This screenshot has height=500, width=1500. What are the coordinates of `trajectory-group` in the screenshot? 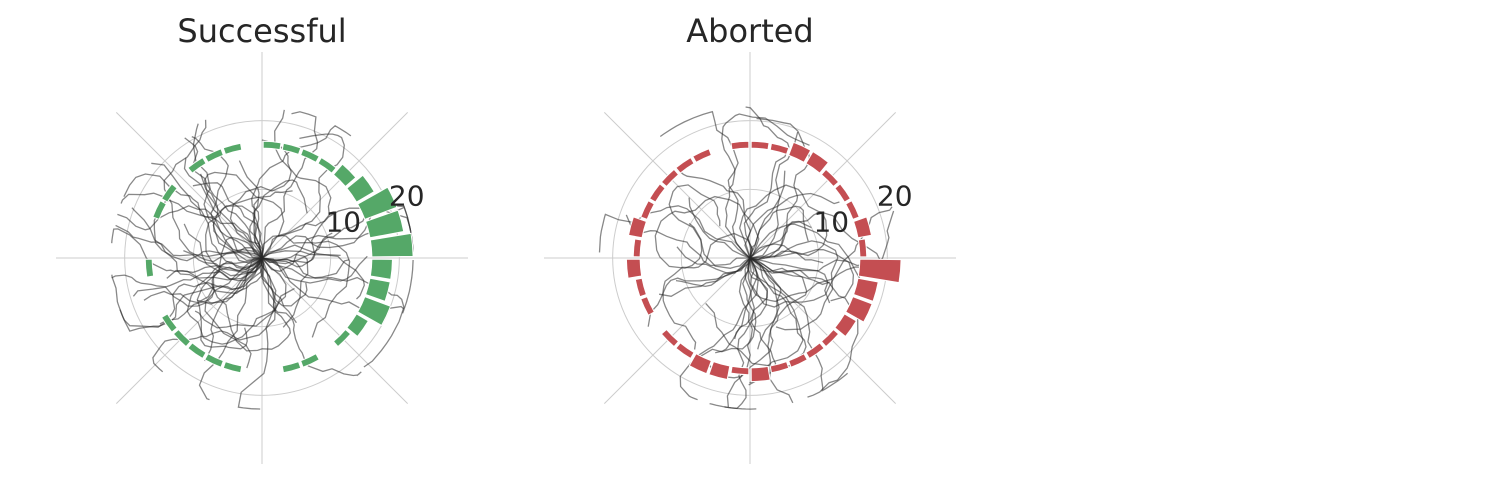 It's located at (262, 259).